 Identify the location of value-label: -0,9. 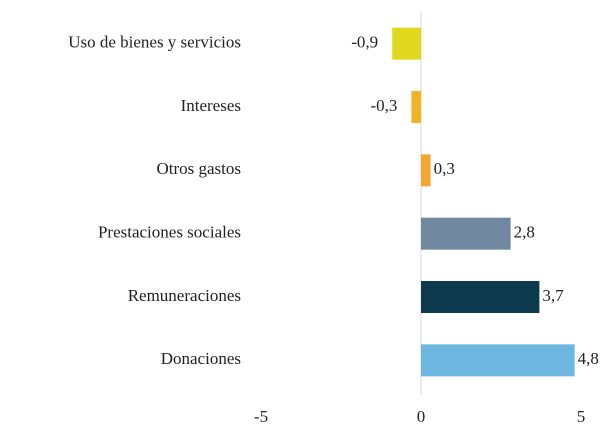
(364, 42).